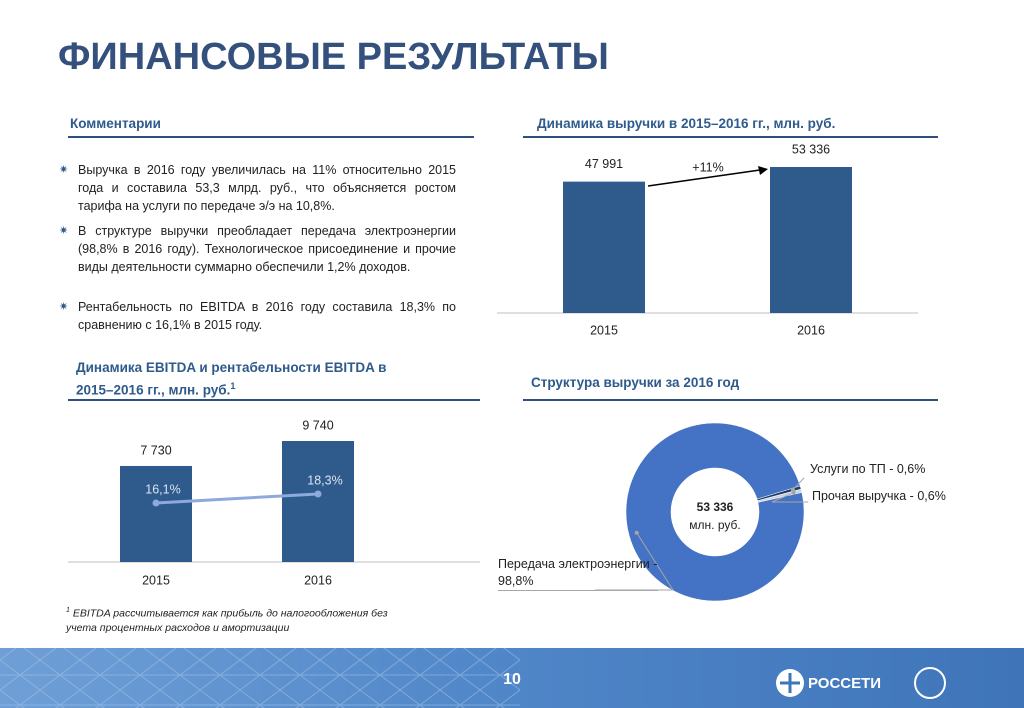 The width and height of the screenshot is (1024, 708). I want to click on data-label: 18,3%, so click(324, 480).